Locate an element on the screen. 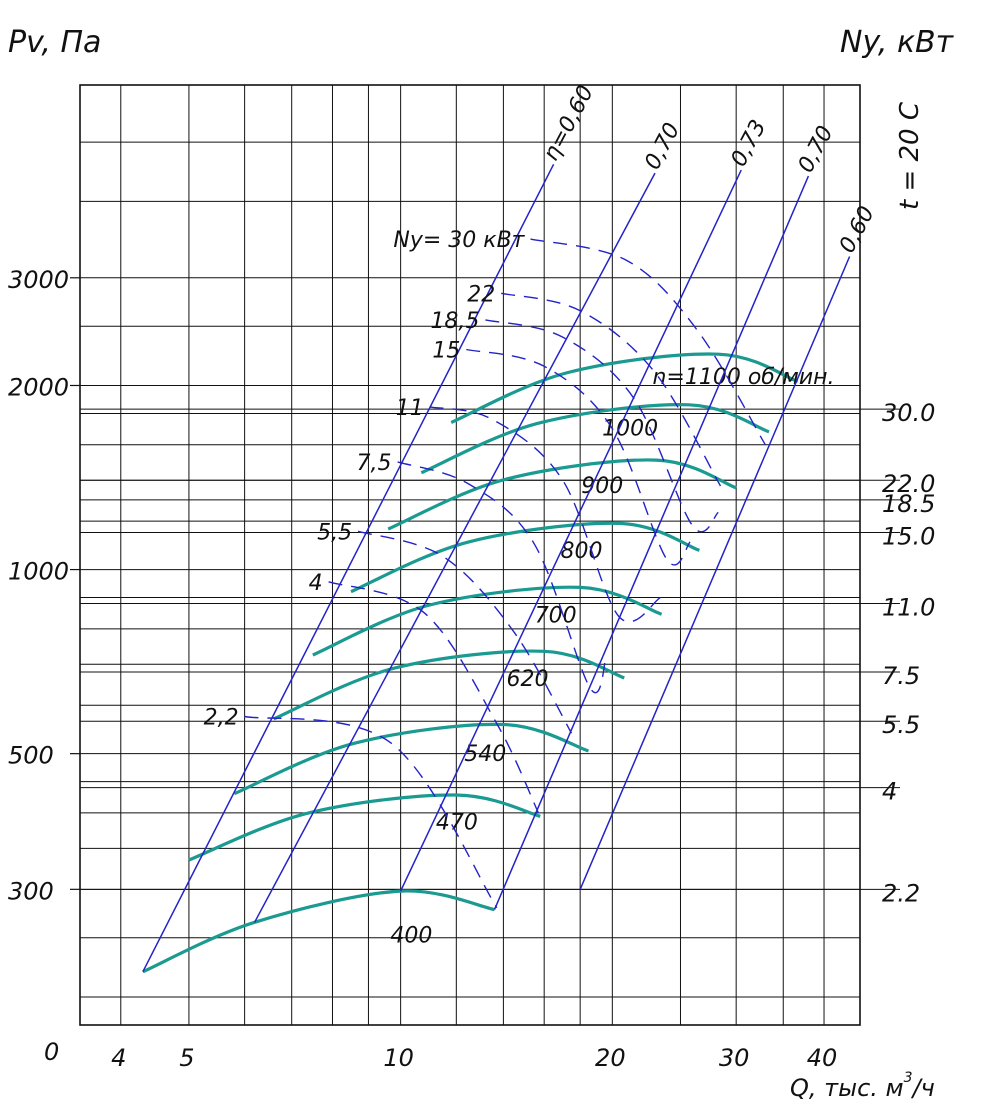 This screenshot has width=990, height=1104. y-left-axis-title: Pv, Па is located at coordinates (54, 42).